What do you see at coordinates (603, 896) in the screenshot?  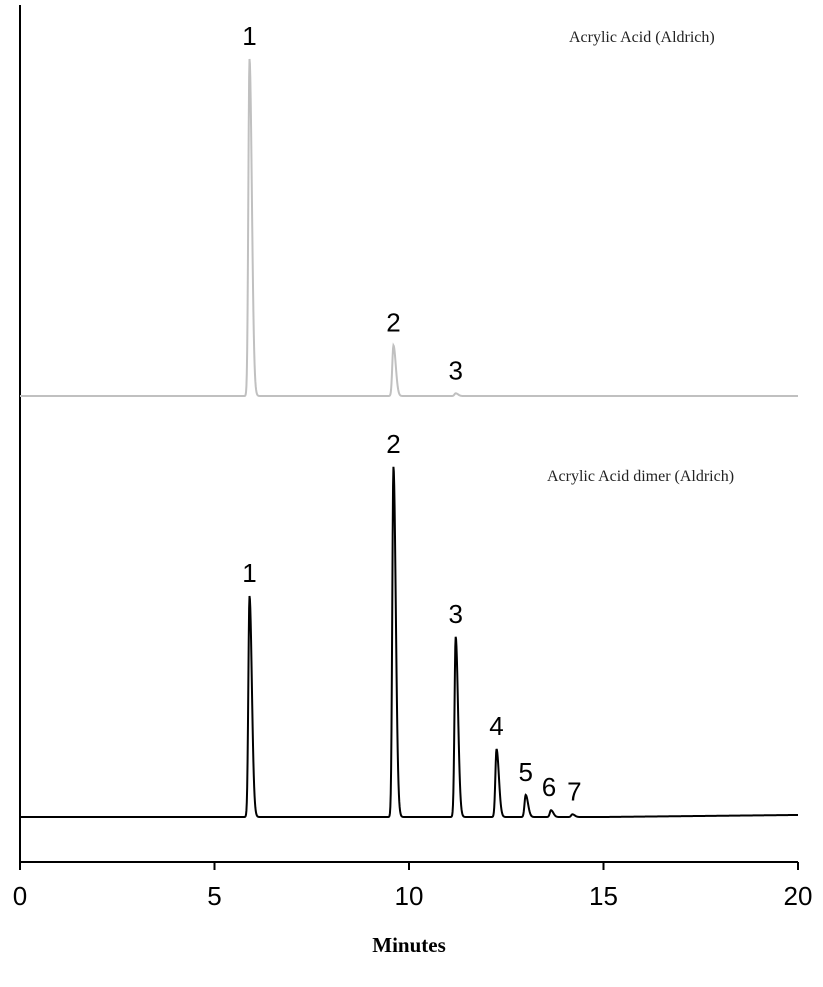 I see `x-tick-label: 15` at bounding box center [603, 896].